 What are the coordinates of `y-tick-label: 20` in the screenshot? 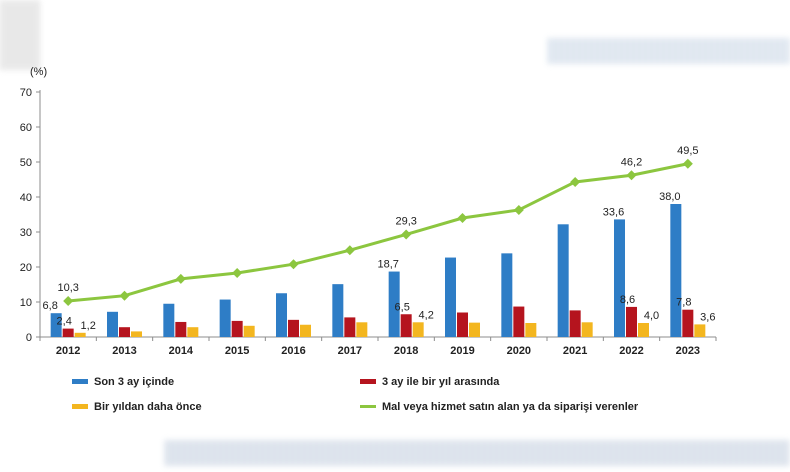 It's located at (26, 268).